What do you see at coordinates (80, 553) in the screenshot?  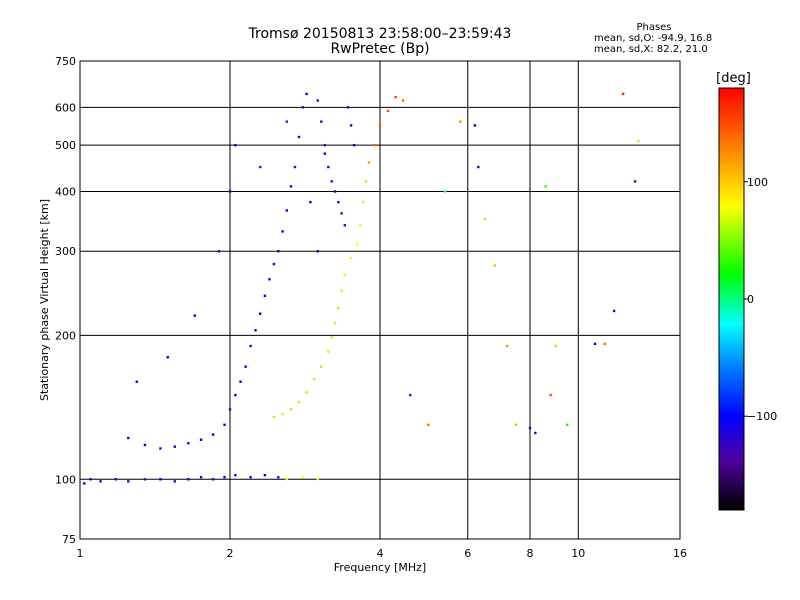 I see `x-tick-label: 1` at bounding box center [80, 553].